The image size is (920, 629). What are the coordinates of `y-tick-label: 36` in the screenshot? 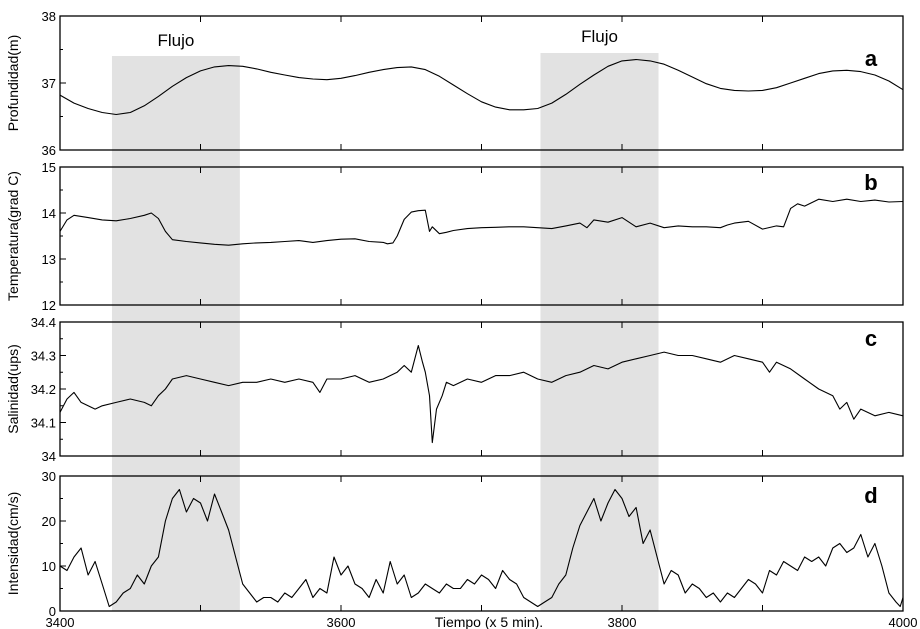 It's located at (49, 150).